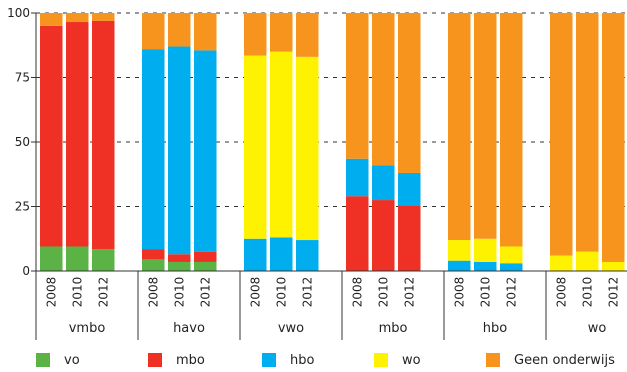 Image resolution: width=627 pixels, height=372 pixels. I want to click on x-group-label-vmbo: vmbo, so click(87, 328).